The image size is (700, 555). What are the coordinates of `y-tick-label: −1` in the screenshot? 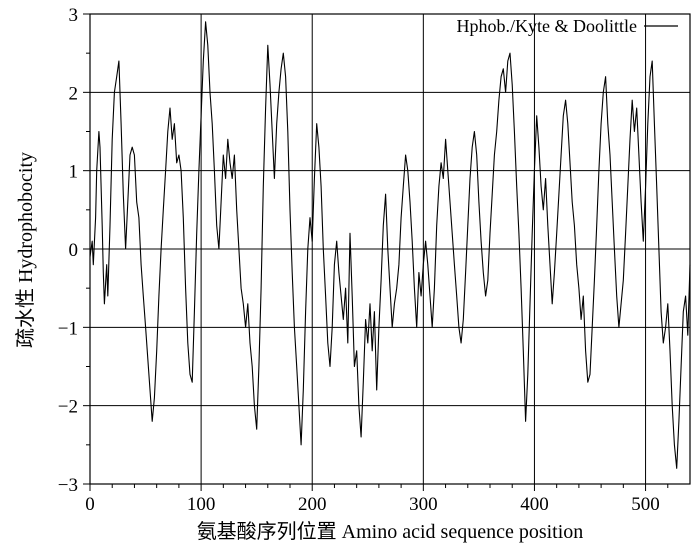 It's located at (68, 328).